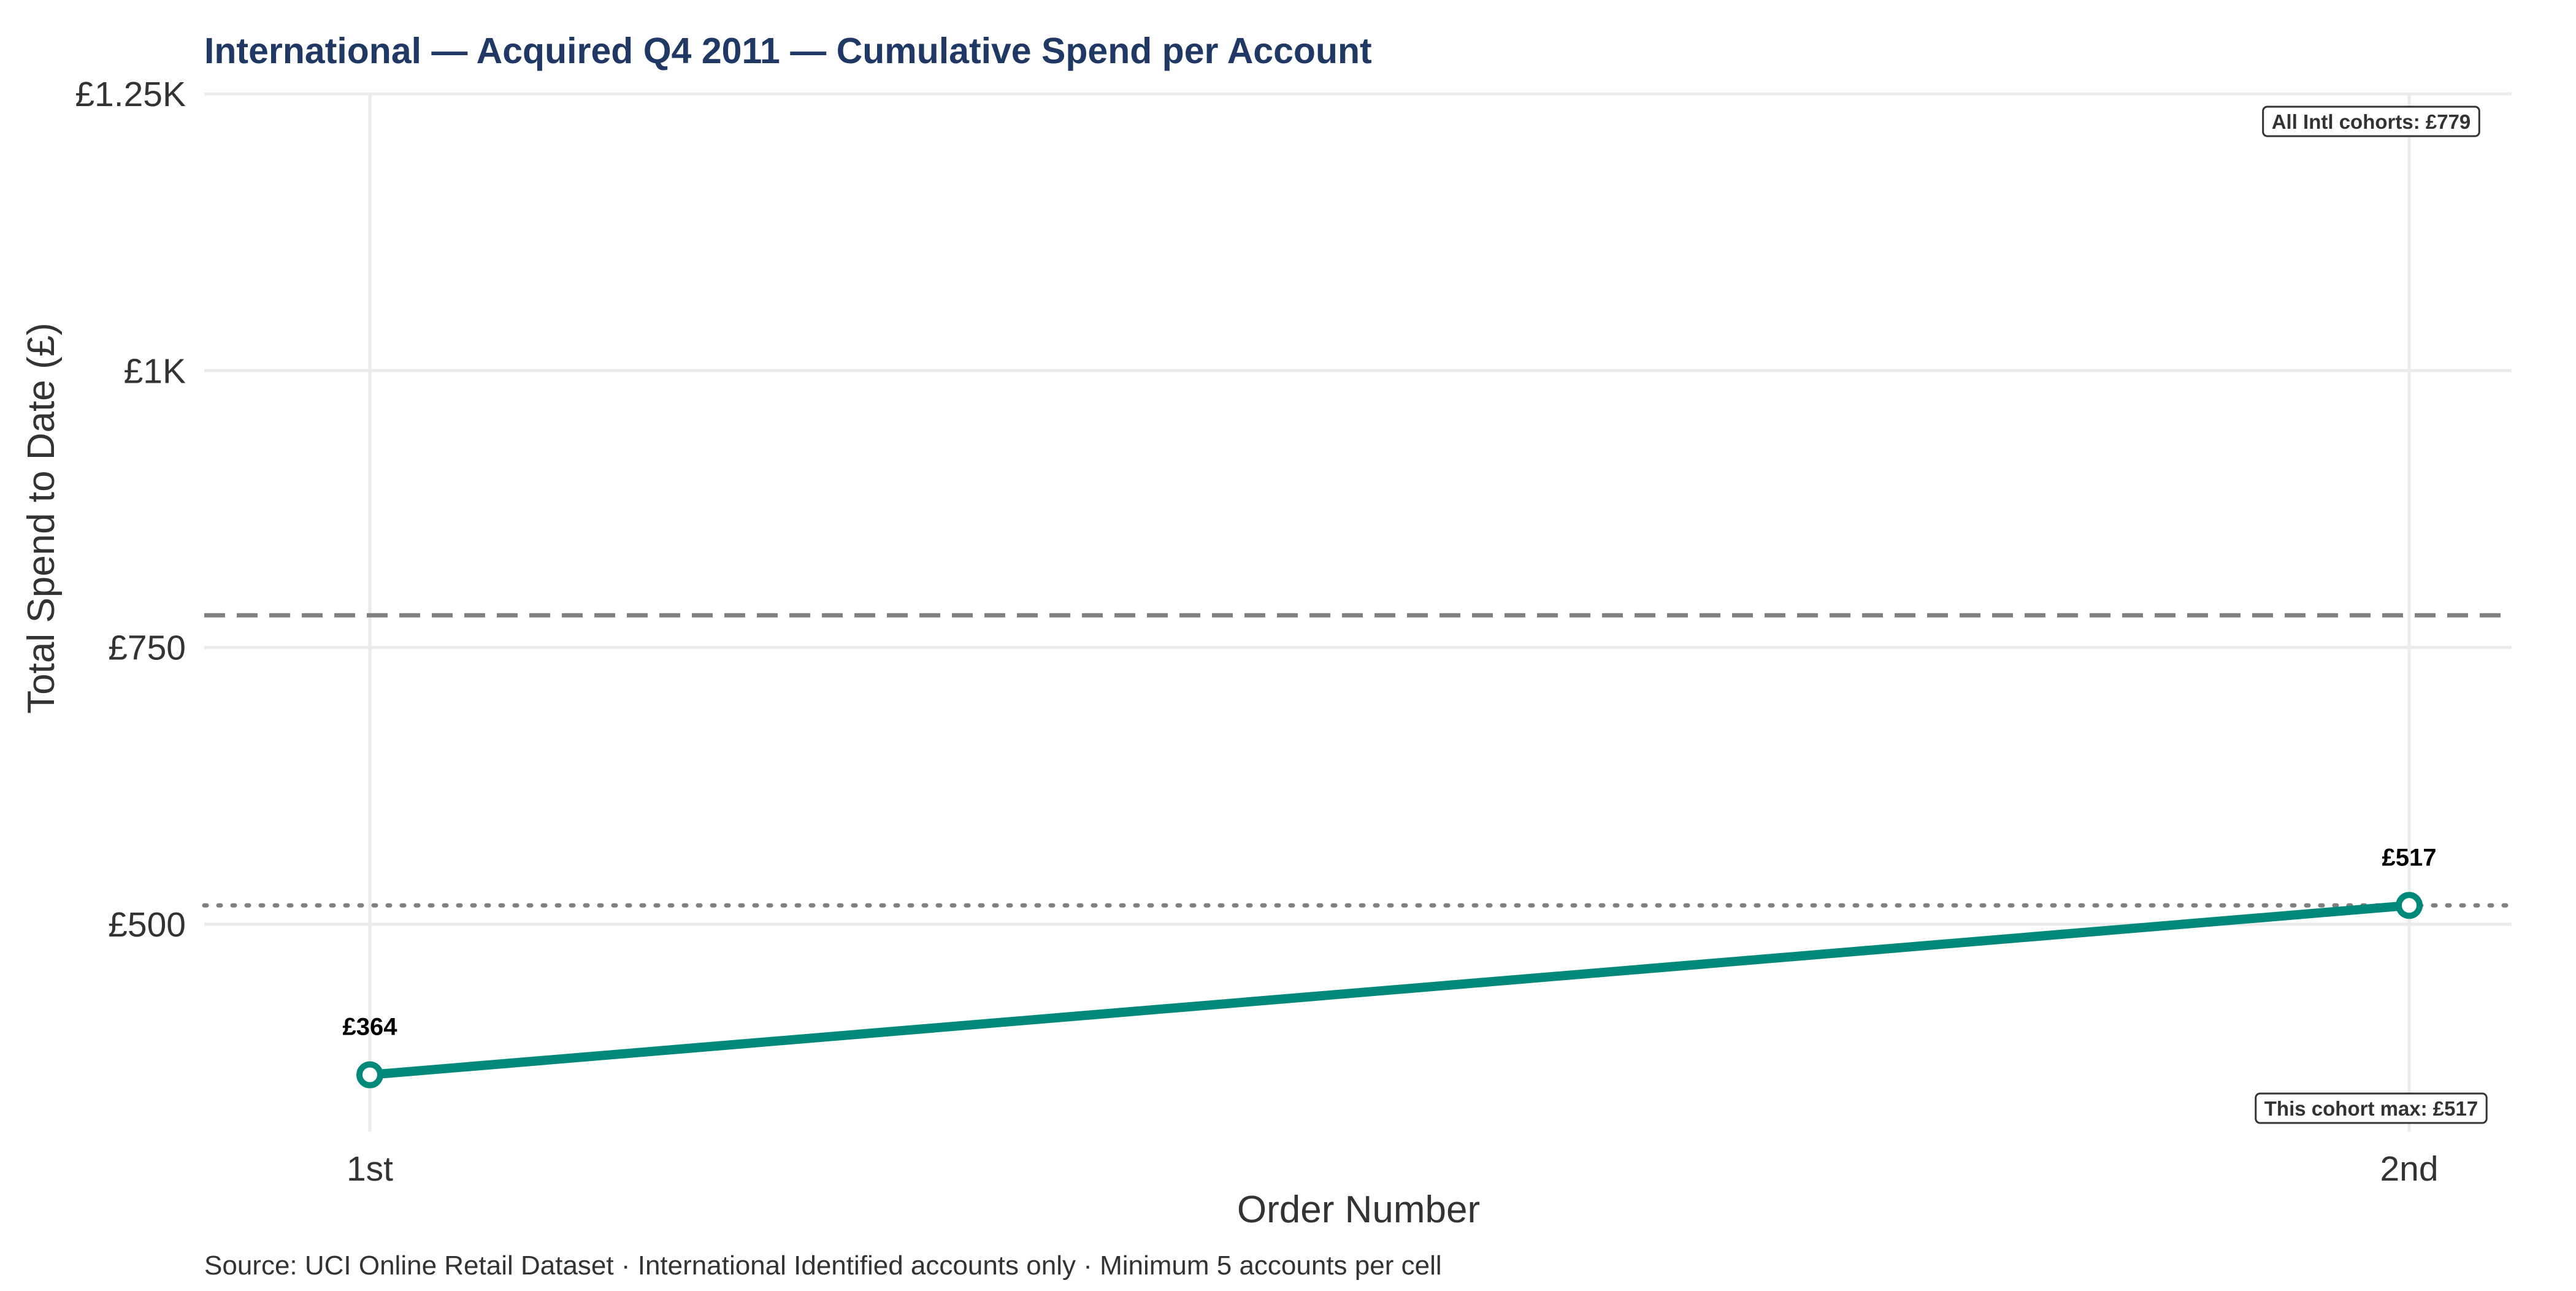 This screenshot has width=2576, height=1291. What do you see at coordinates (1358, 1210) in the screenshot?
I see `x-axis-title: Order Number` at bounding box center [1358, 1210].